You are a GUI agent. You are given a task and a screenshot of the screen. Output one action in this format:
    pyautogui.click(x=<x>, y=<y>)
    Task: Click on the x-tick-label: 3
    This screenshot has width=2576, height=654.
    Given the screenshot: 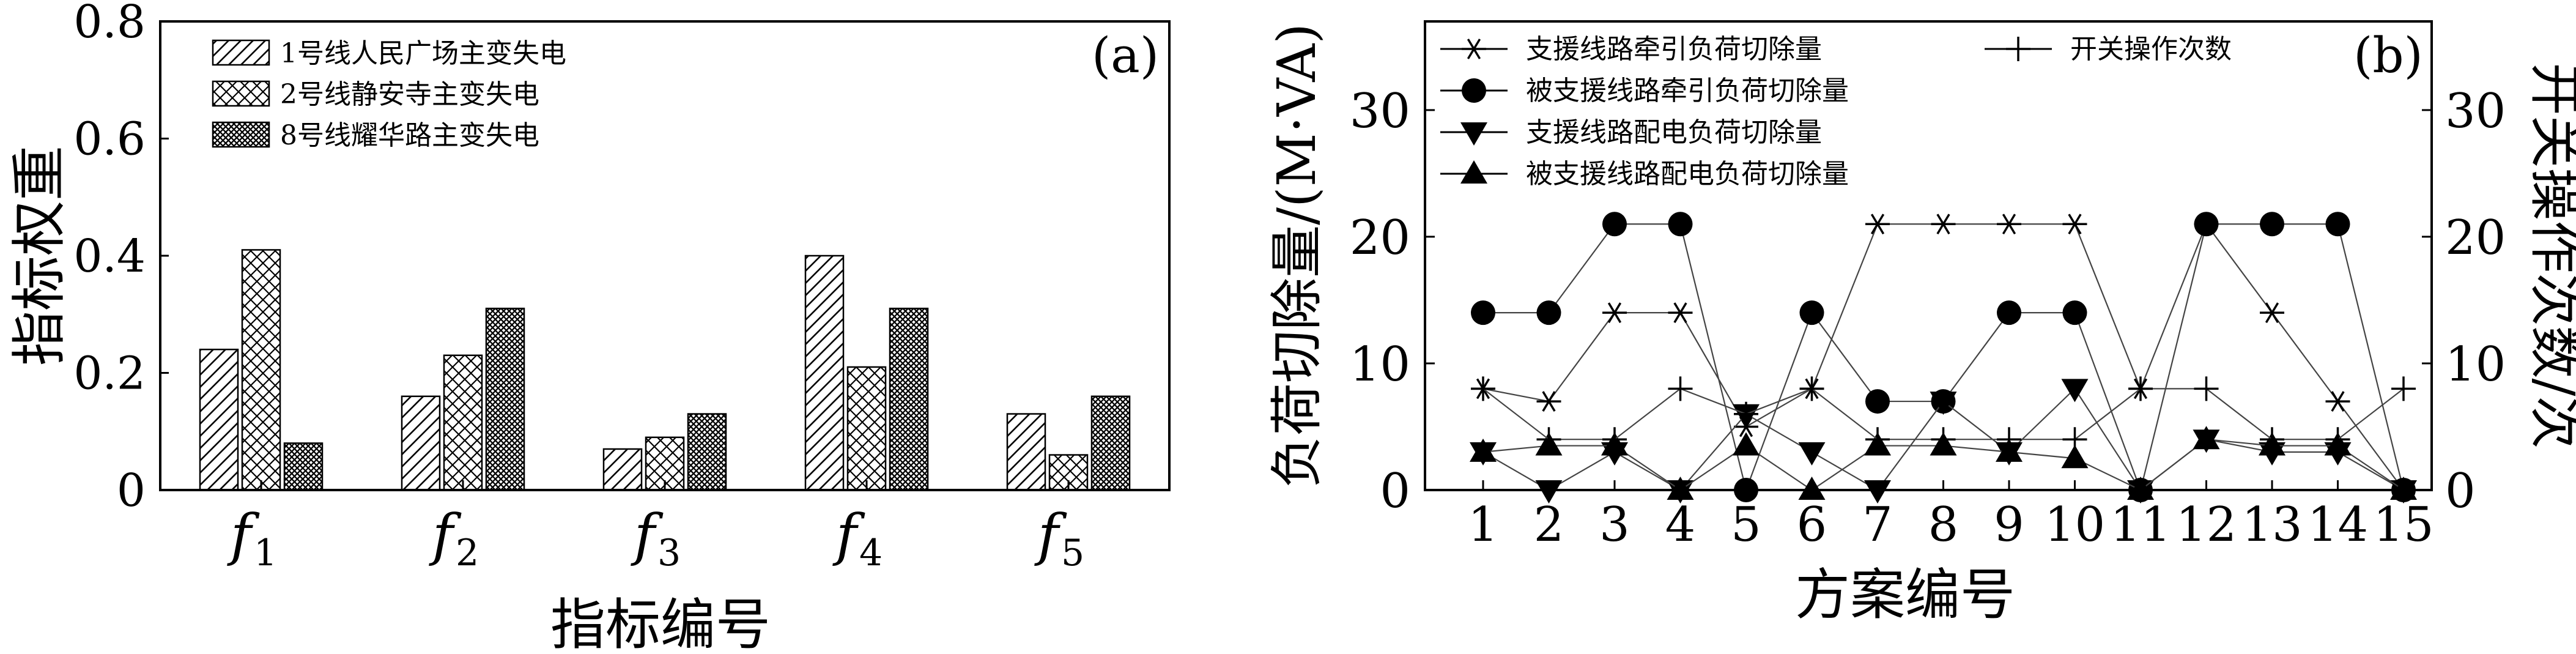 What is the action you would take?
    pyautogui.click(x=1614, y=524)
    